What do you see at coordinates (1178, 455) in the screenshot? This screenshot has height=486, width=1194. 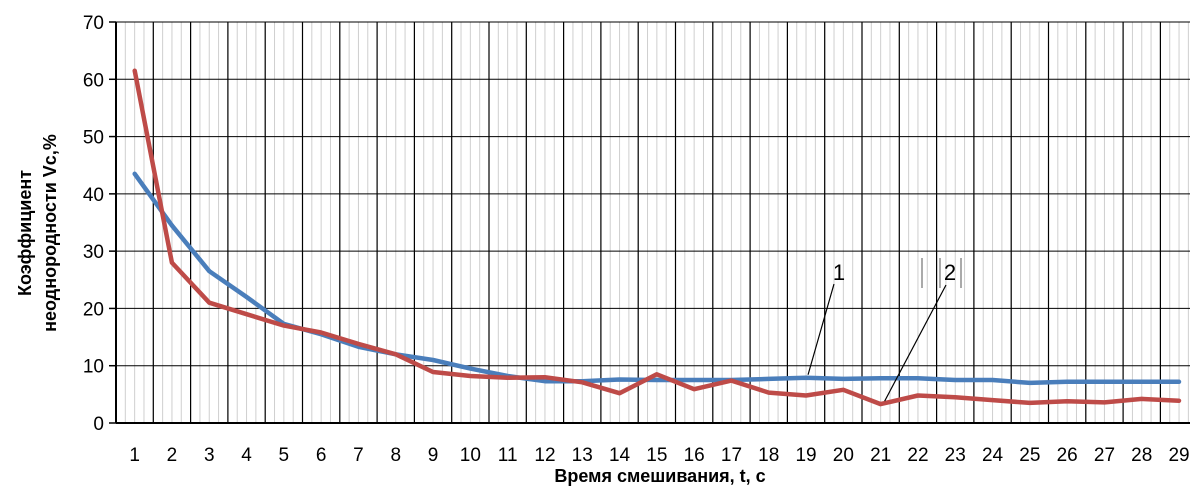 I see `x-tick-label: 29` at bounding box center [1178, 455].